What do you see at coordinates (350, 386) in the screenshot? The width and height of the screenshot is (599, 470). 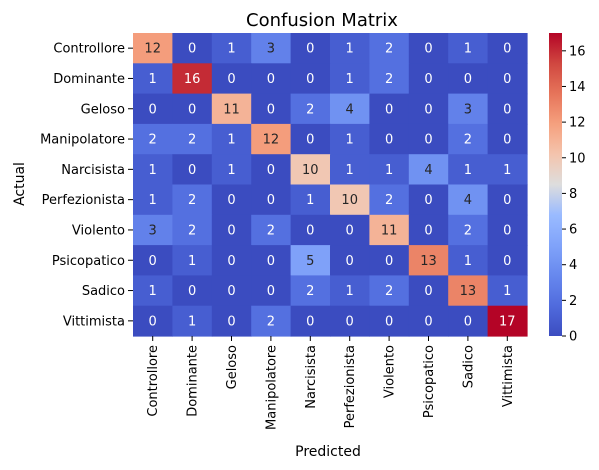 I see `x-tick-label: Perfezionista` at bounding box center [350, 386].